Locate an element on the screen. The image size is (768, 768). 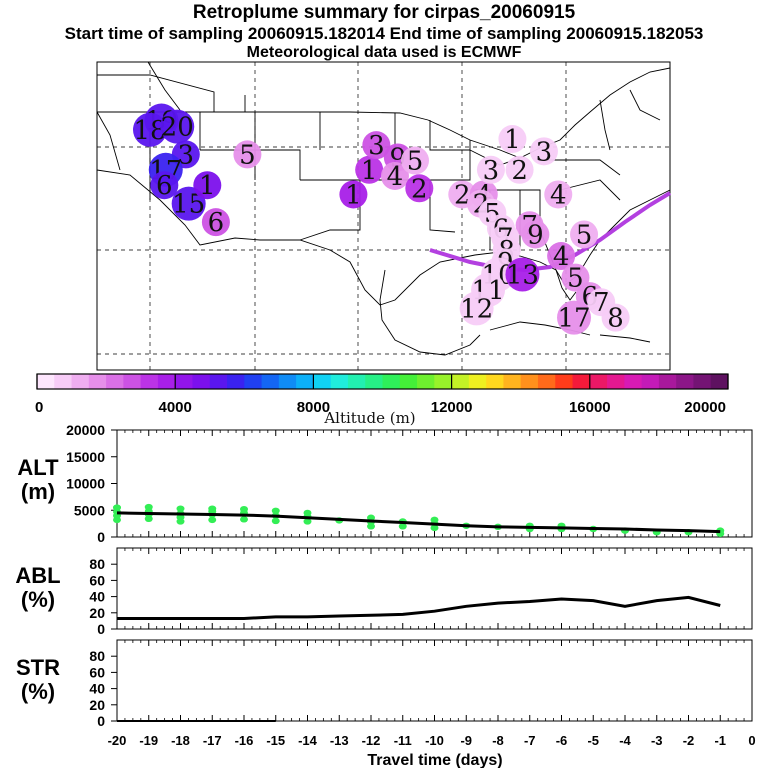
chart-title: Retroplume summary for cirpas_20060915 is located at coordinates (384, 12).